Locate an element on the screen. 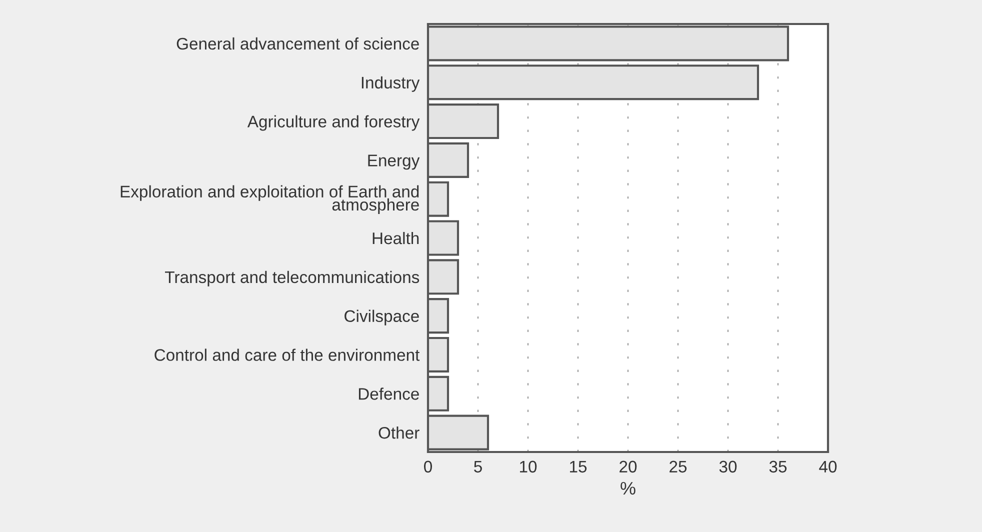 This screenshot has height=532, width=982. x-tick-label: 10 is located at coordinates (528, 466).